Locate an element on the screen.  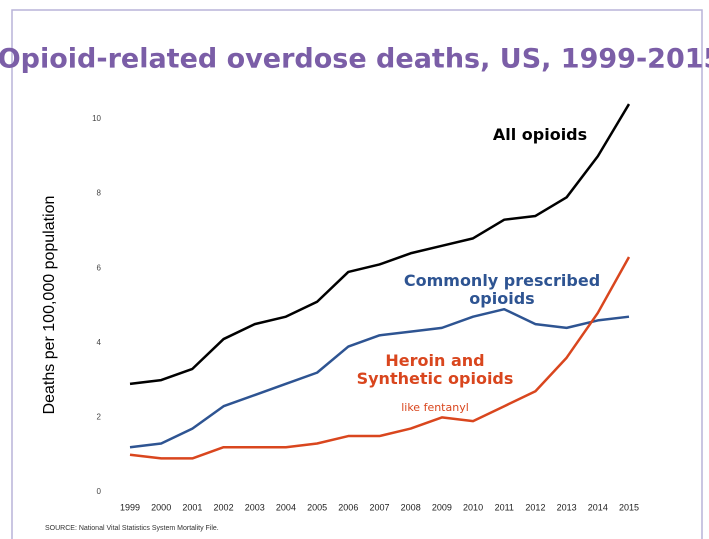
x-tick-label: 1999 is located at coordinates (130, 507).